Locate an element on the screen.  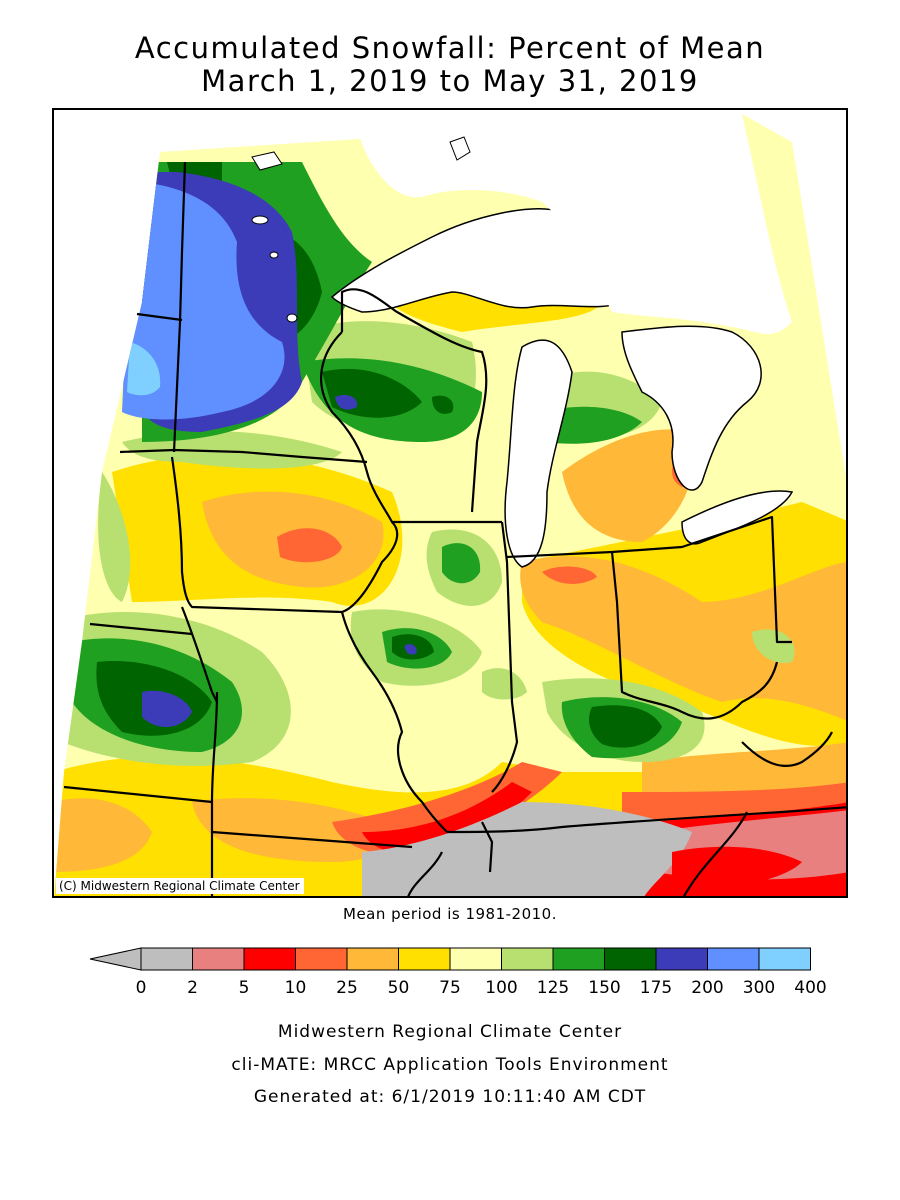
legend-tick-label: 125 is located at coordinates (553, 988).